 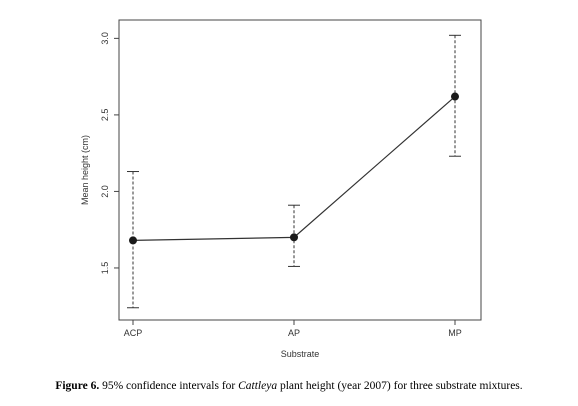 I want to click on x-tick-label: MP, so click(x=455, y=333).